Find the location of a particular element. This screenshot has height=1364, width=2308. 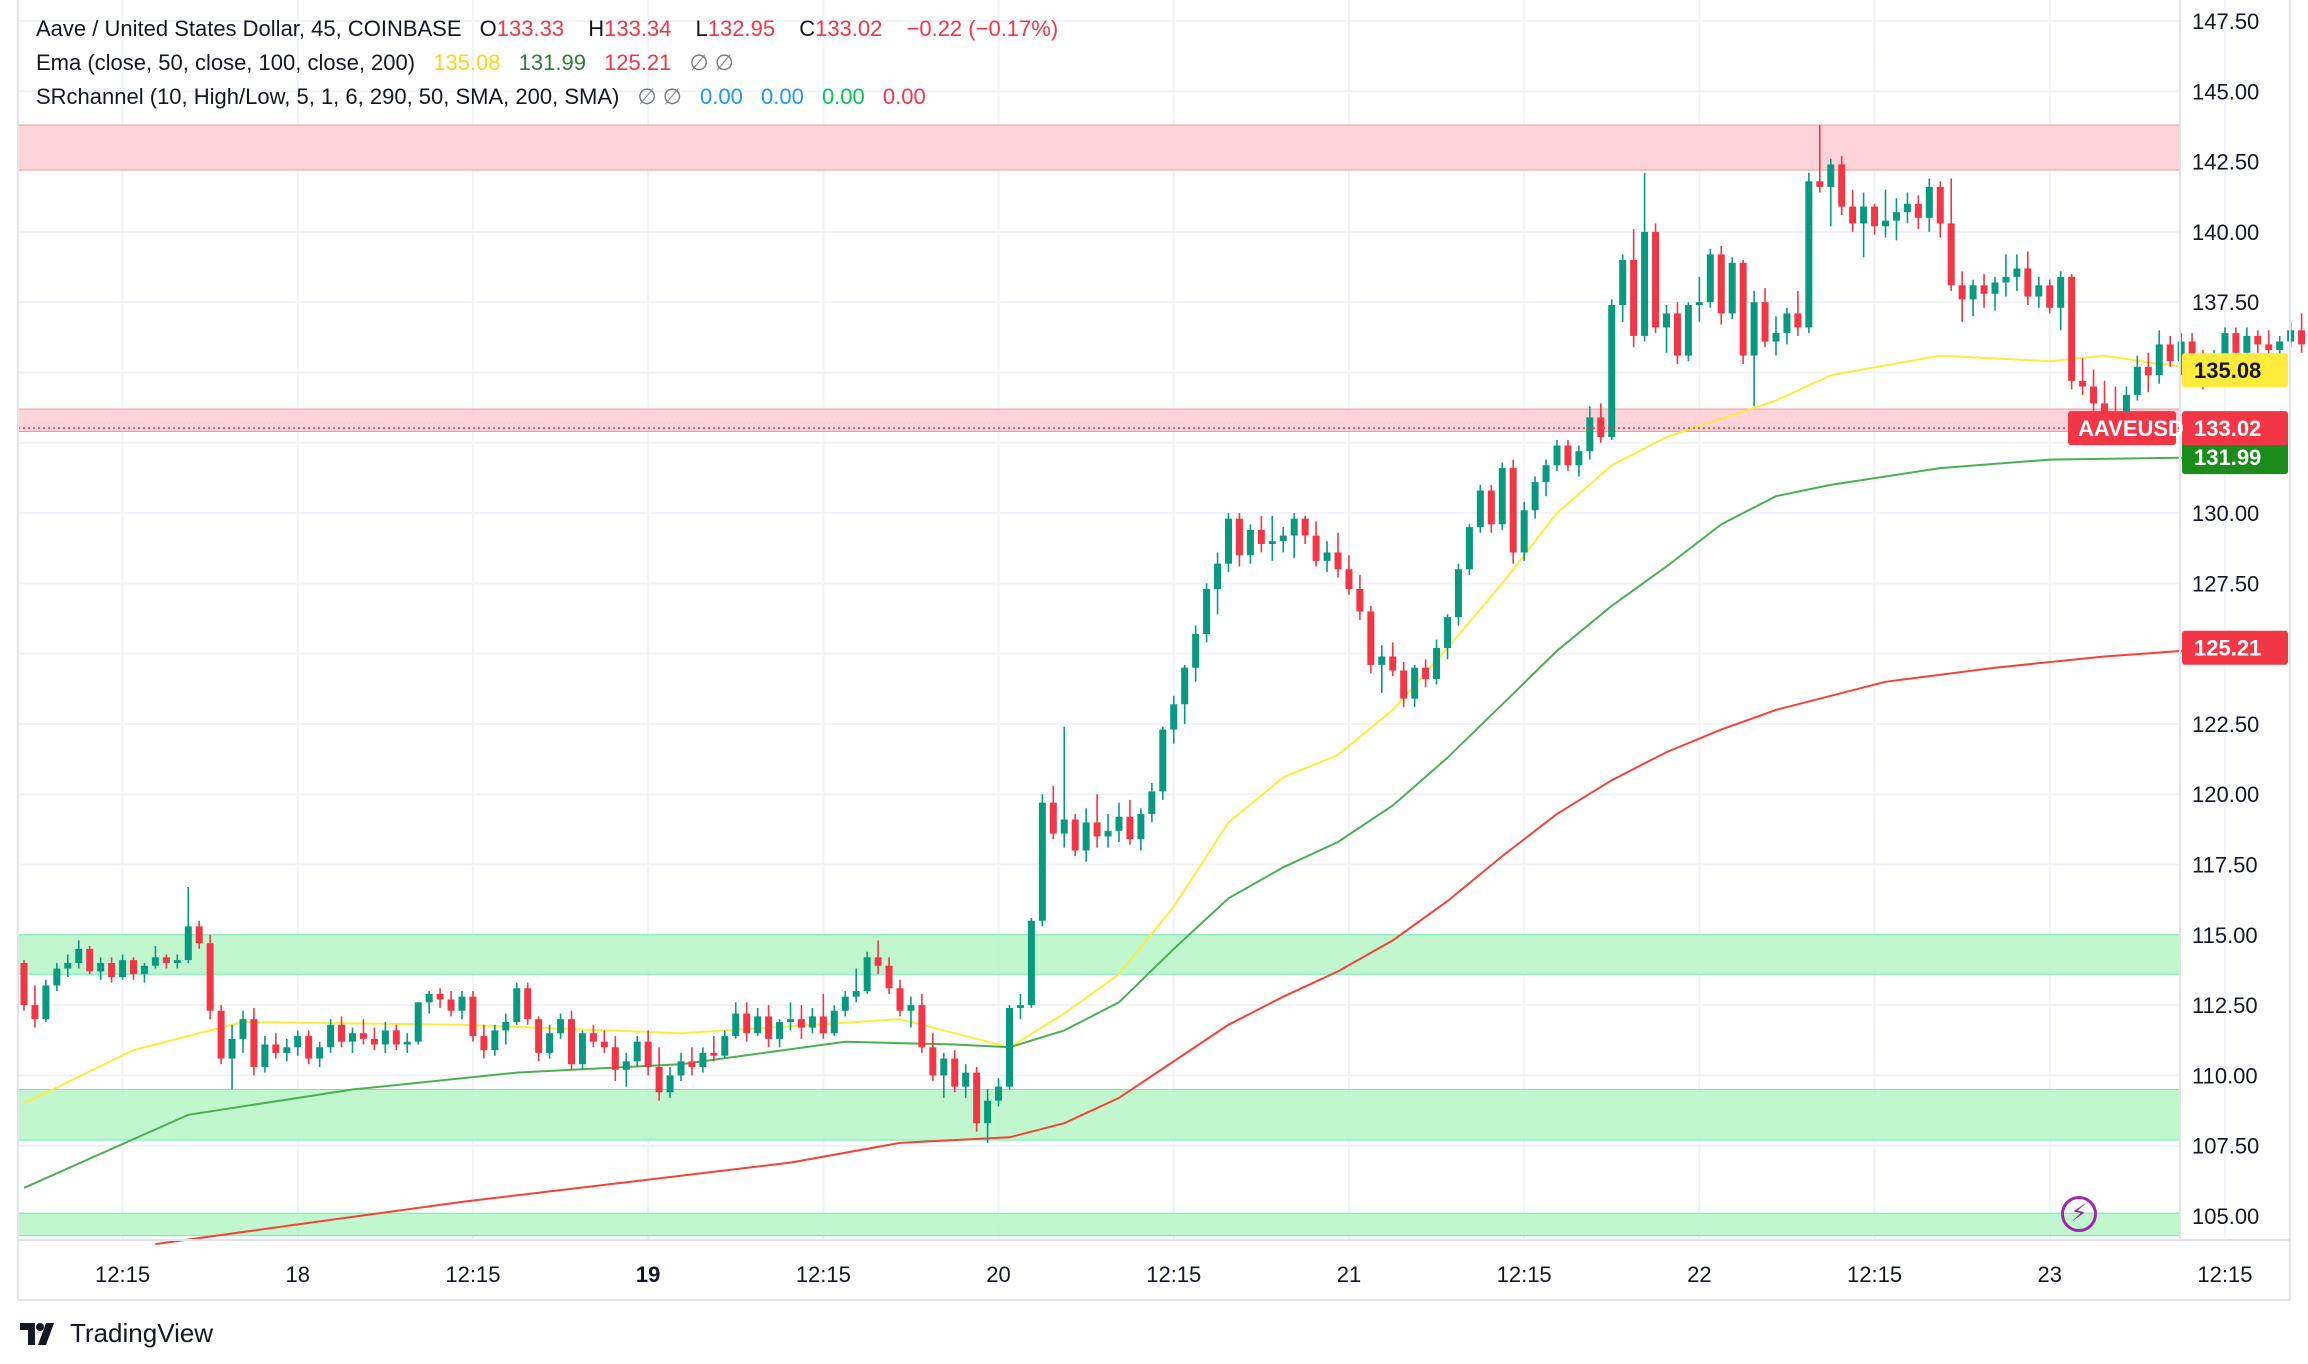

ema200-price-tag: 125.21 is located at coordinates (2235, 647).